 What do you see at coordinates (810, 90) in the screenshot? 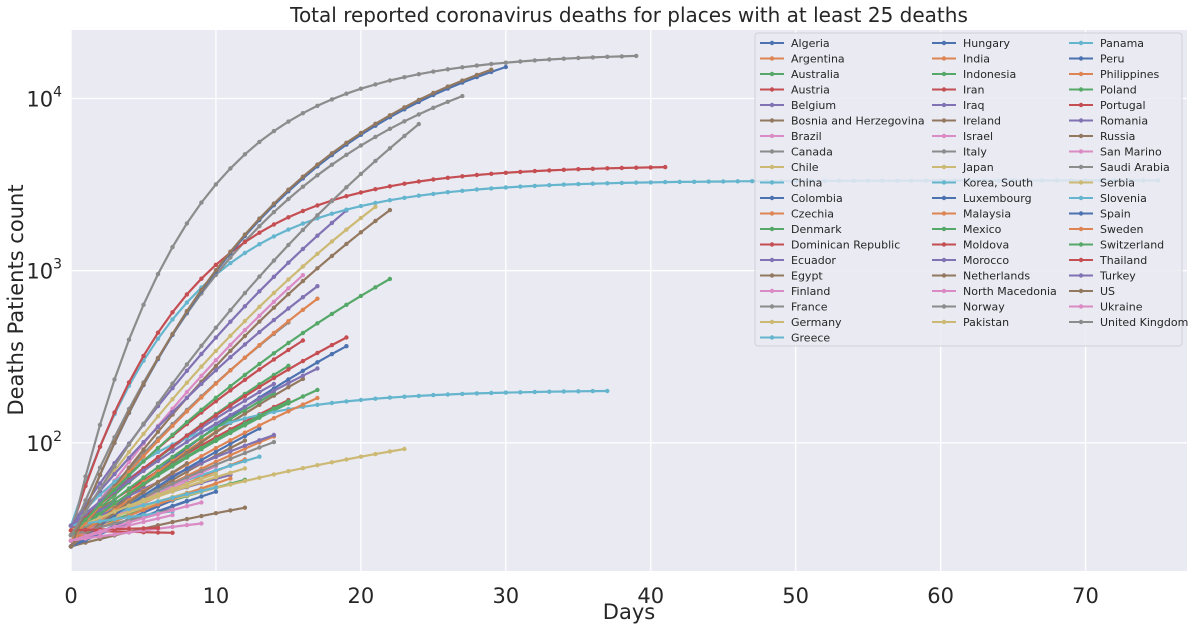
I see `legend-label: Austria` at bounding box center [810, 90].